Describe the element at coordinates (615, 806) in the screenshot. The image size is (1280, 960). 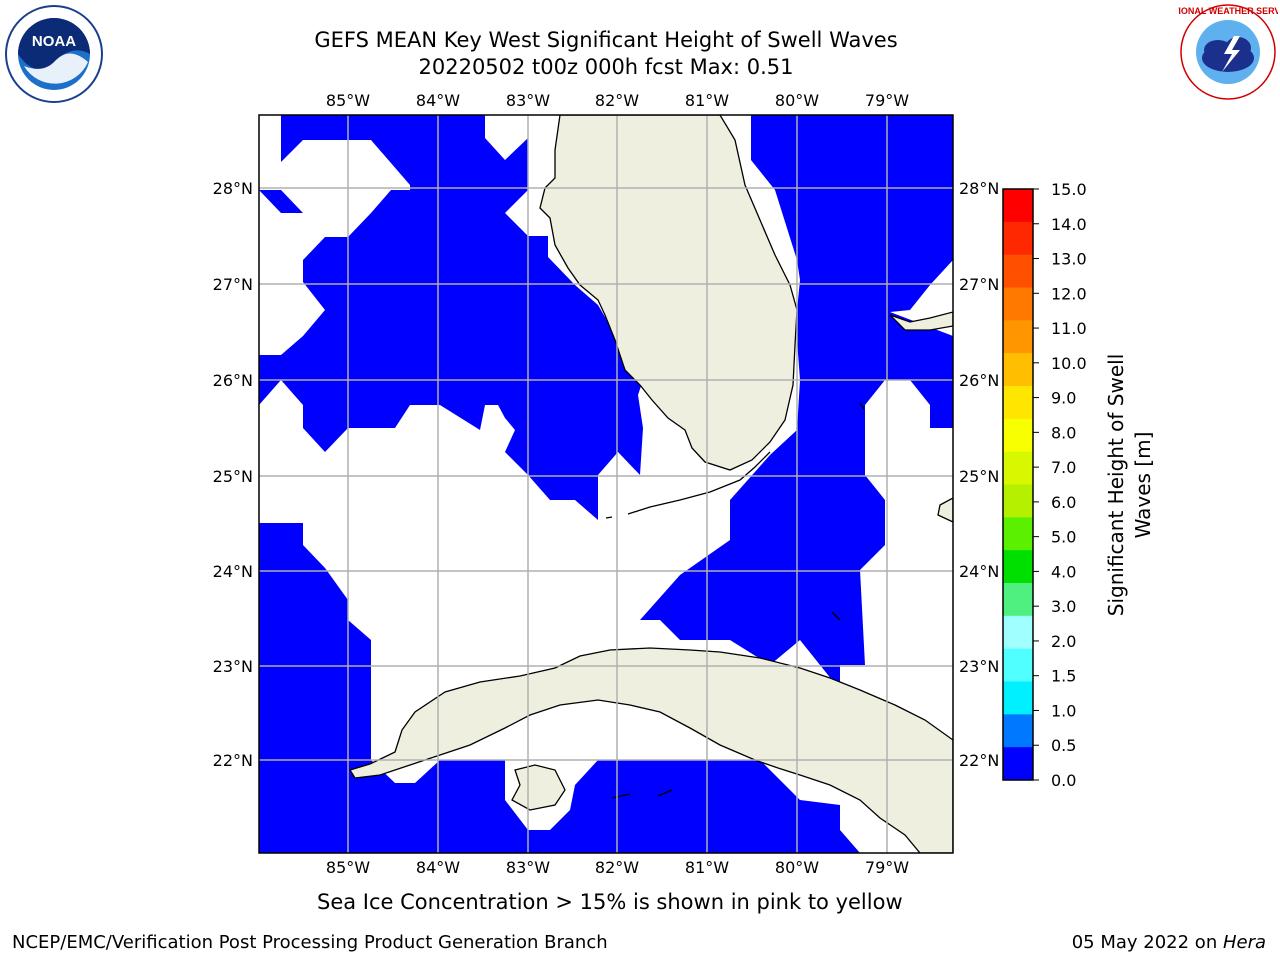
I see `ocean-region-south` at that location.